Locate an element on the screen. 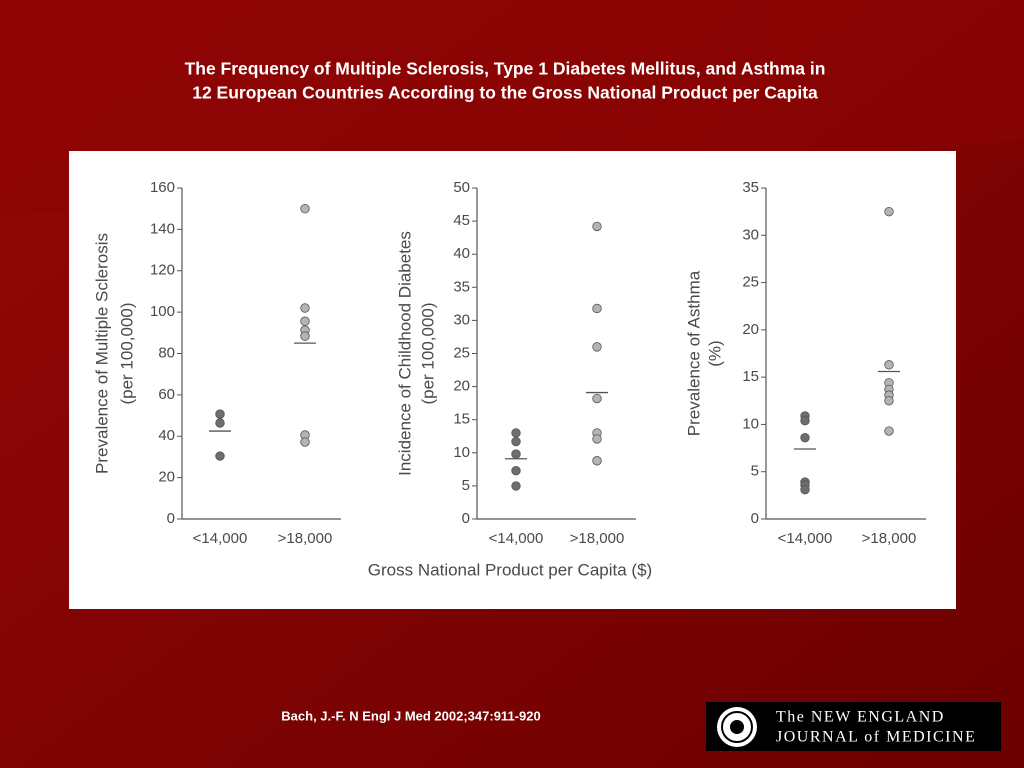 The image size is (1024, 768). y-axis-label: (%) is located at coordinates (714, 353).